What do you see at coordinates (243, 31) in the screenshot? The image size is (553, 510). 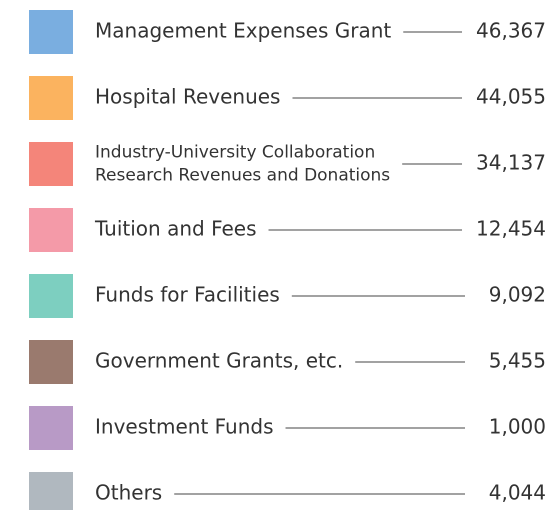 I see `legend-label: Management Expenses Grant` at bounding box center [243, 31].